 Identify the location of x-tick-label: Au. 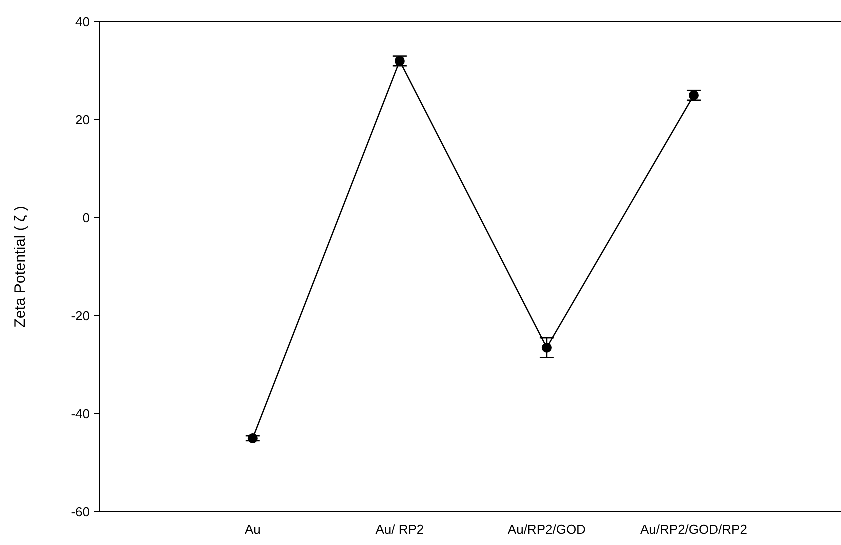
(252, 529).